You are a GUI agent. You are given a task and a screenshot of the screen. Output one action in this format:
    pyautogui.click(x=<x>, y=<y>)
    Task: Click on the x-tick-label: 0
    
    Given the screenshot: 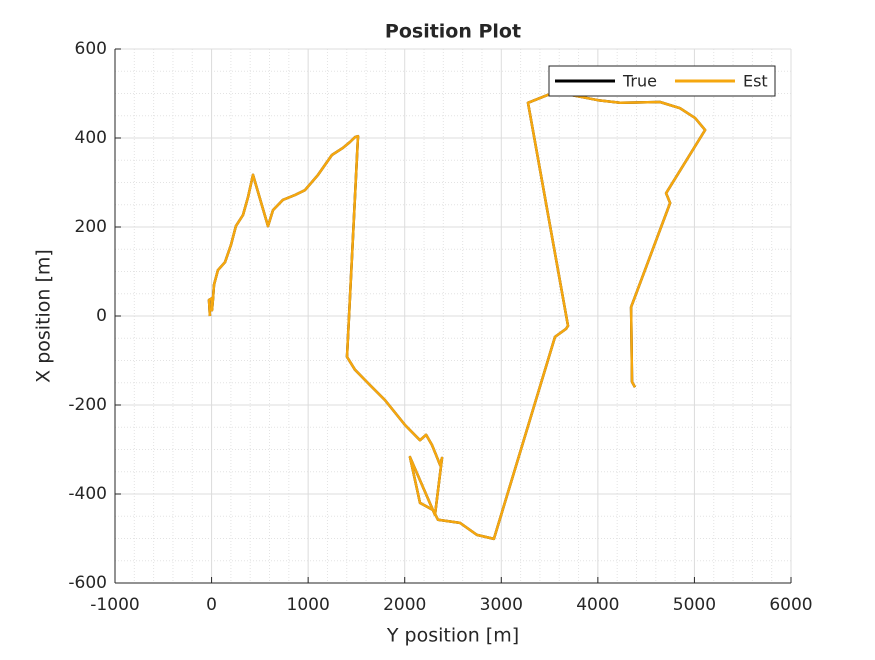 What is the action you would take?
    pyautogui.click(x=211, y=605)
    